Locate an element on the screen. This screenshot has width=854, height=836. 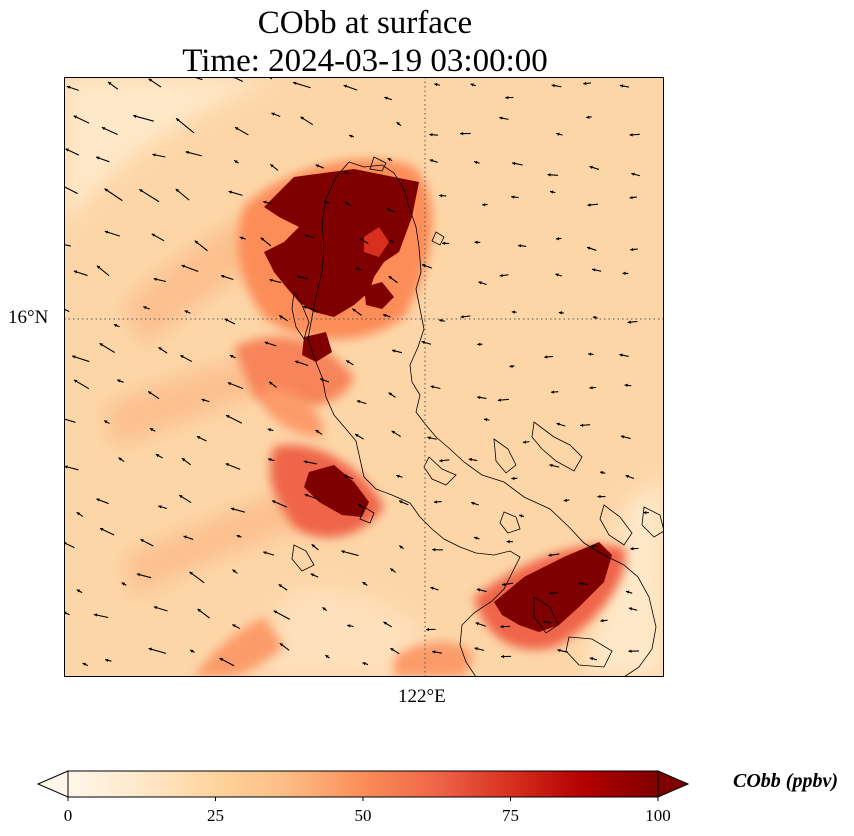
colorbar-extend-high is located at coordinates (673, 784).